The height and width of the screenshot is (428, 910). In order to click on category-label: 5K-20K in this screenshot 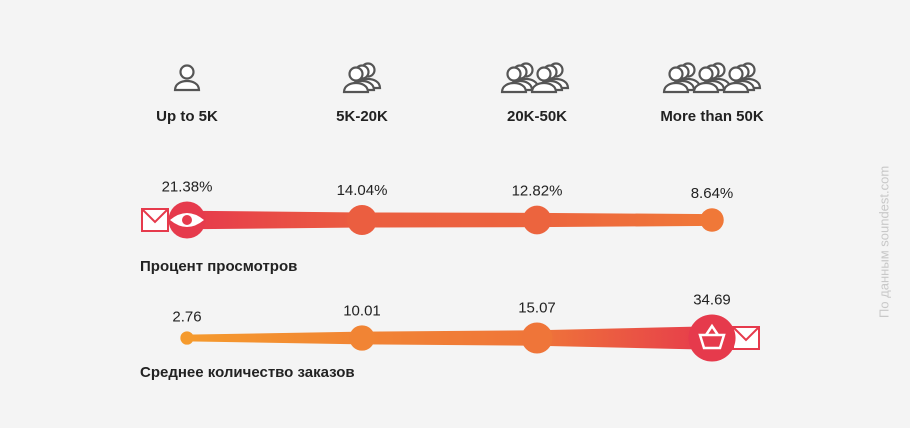, I will do `click(362, 116)`.